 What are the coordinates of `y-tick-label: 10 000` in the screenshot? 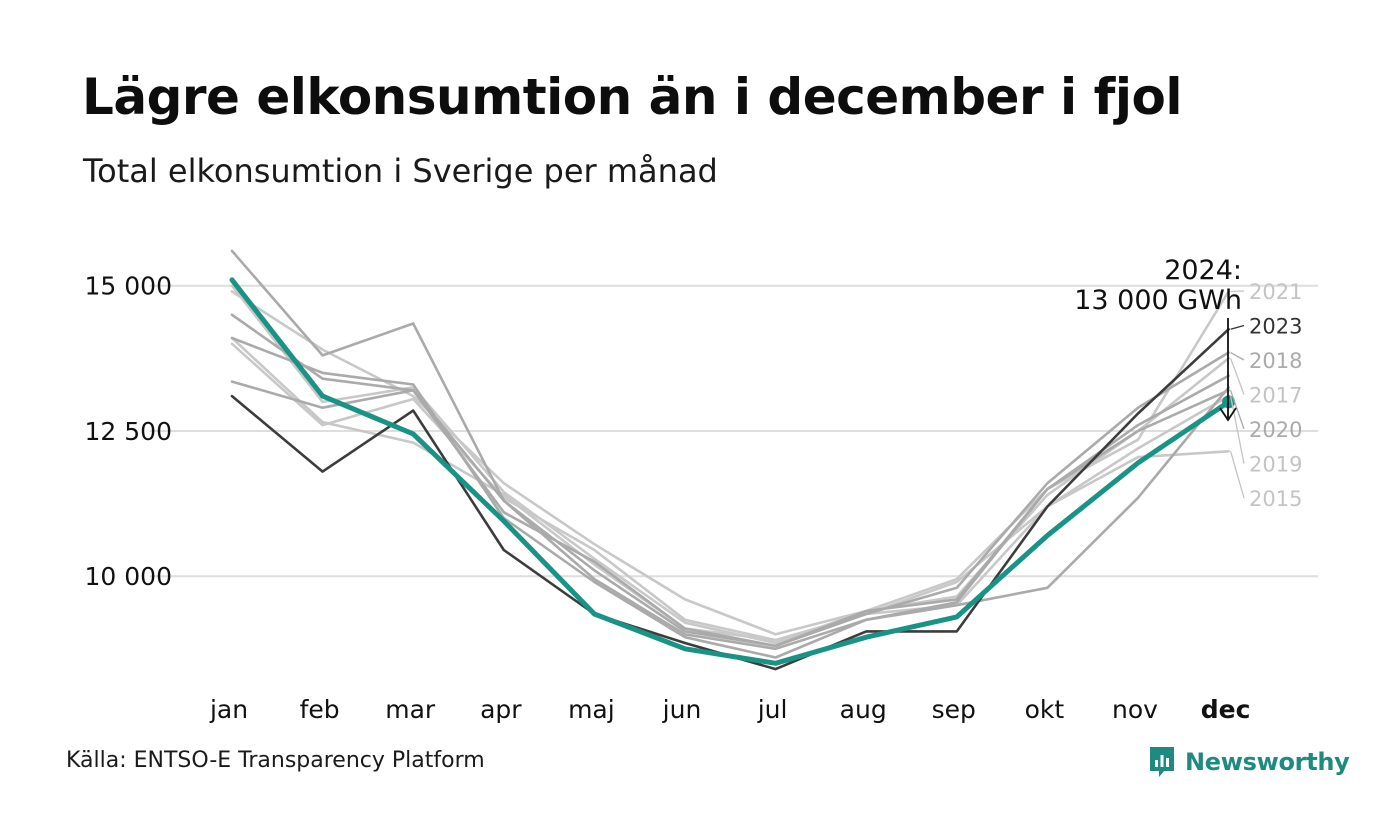 It's located at (128, 576).